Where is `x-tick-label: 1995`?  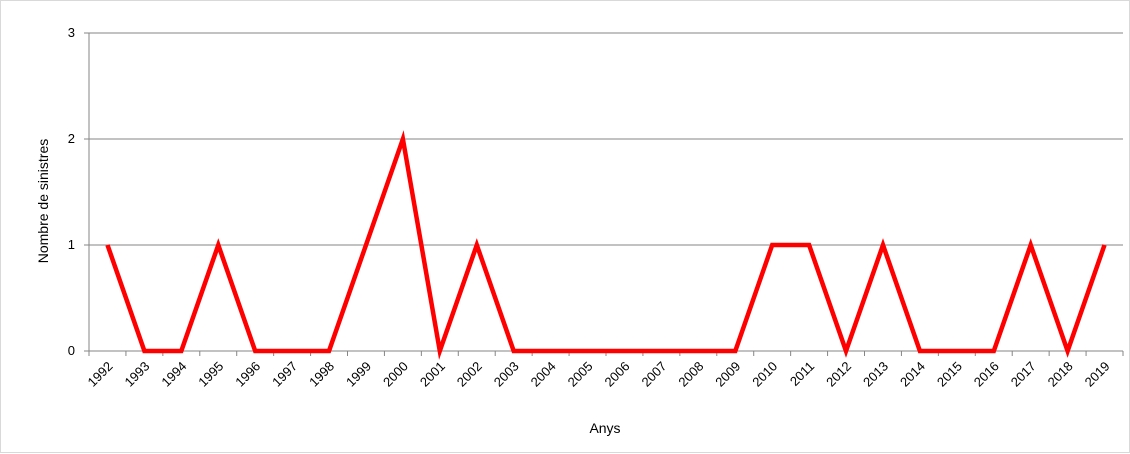
x-tick-label: 1995 is located at coordinates (210, 374).